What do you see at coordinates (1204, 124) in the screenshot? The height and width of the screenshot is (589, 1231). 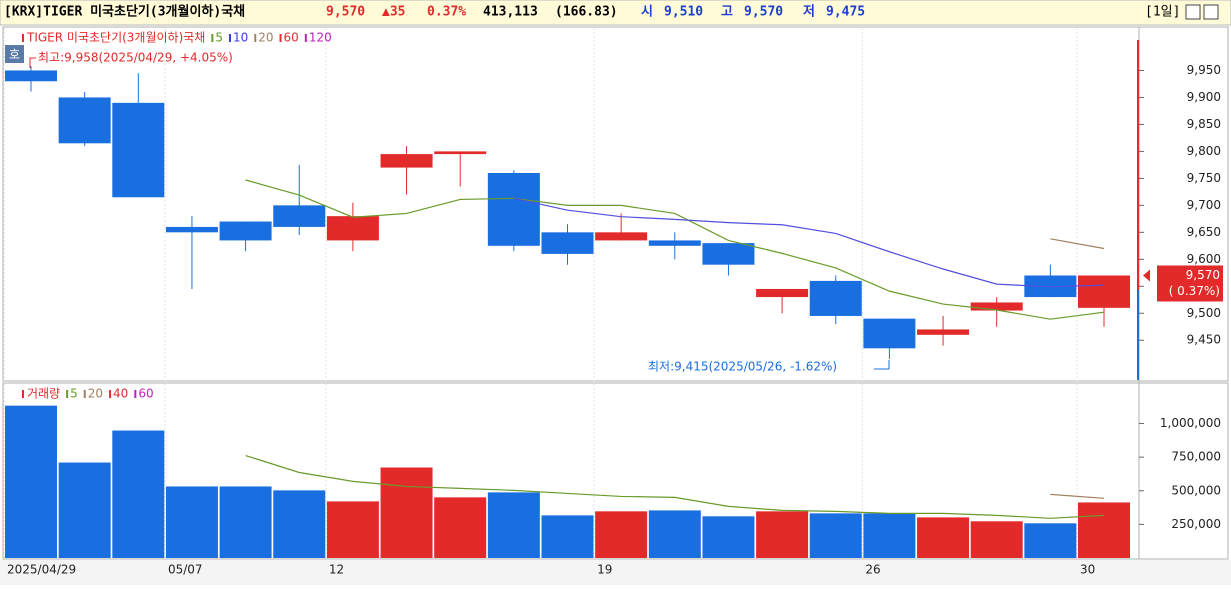 I see `y-tick-label: 9,850` at bounding box center [1204, 124].